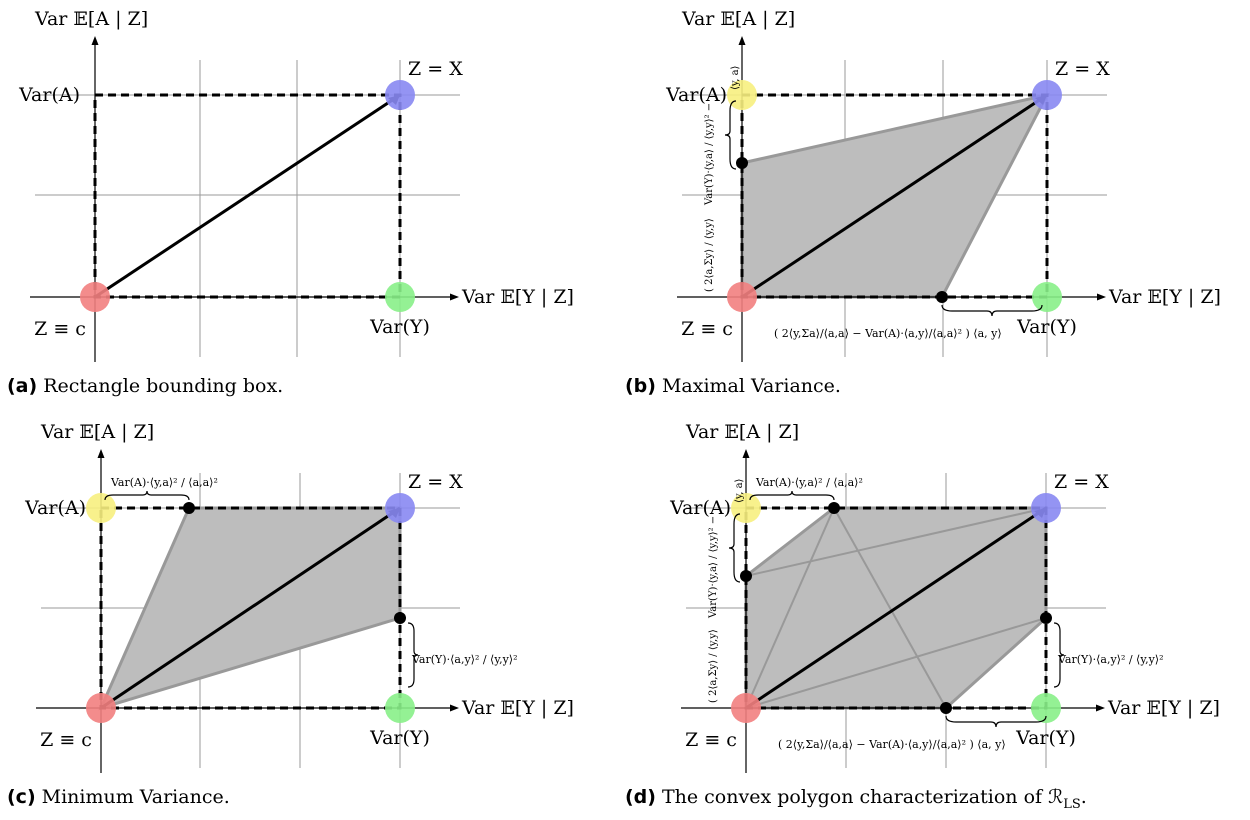  I want to click on caption-letter: (c), so click(21, 797).